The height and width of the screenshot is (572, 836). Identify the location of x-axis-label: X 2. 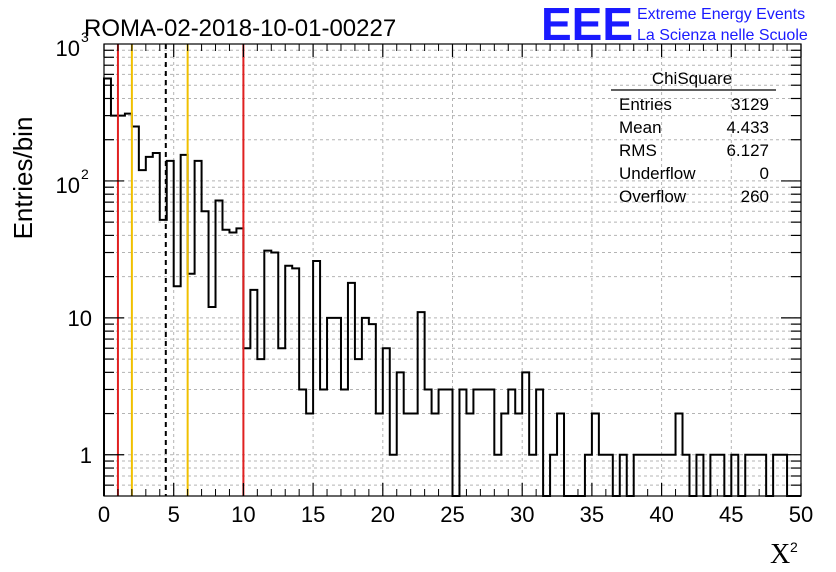
(784, 554).